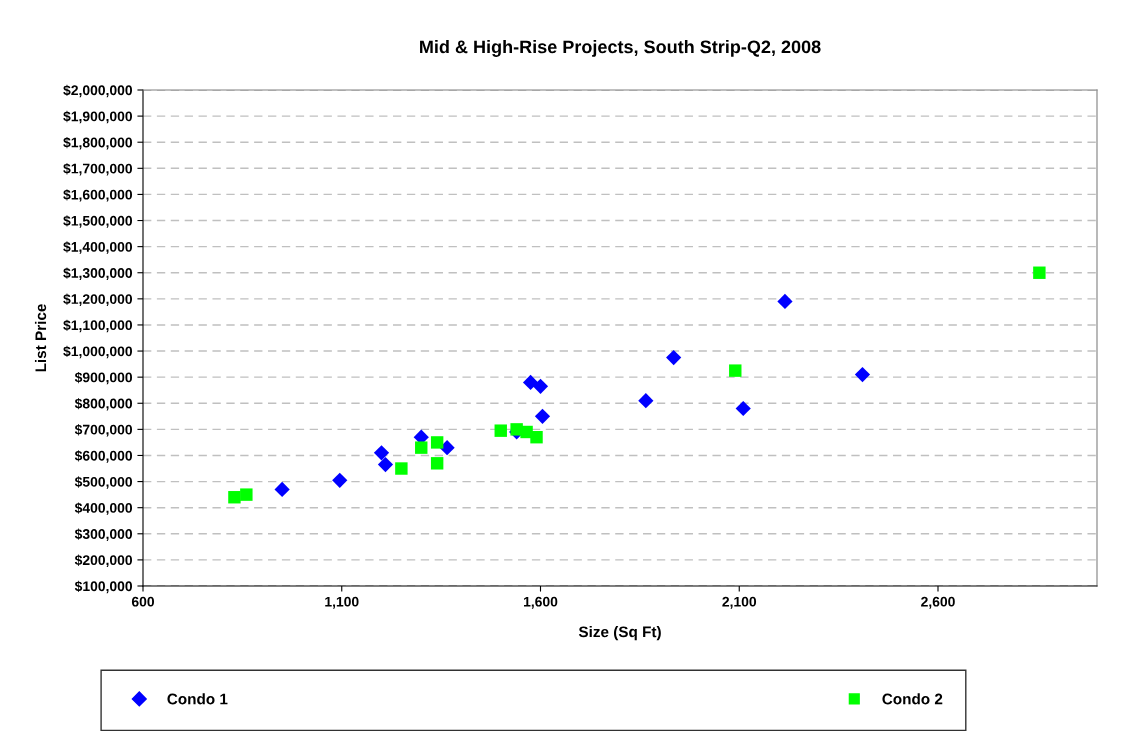 The height and width of the screenshot is (738, 1135). I want to click on y-tick-label: $600,000, so click(103, 456).